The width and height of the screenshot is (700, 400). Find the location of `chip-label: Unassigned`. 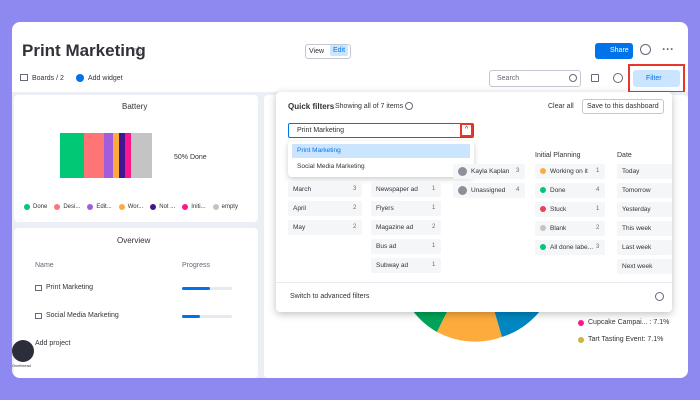

chip-label: Unassigned is located at coordinates (488, 190).